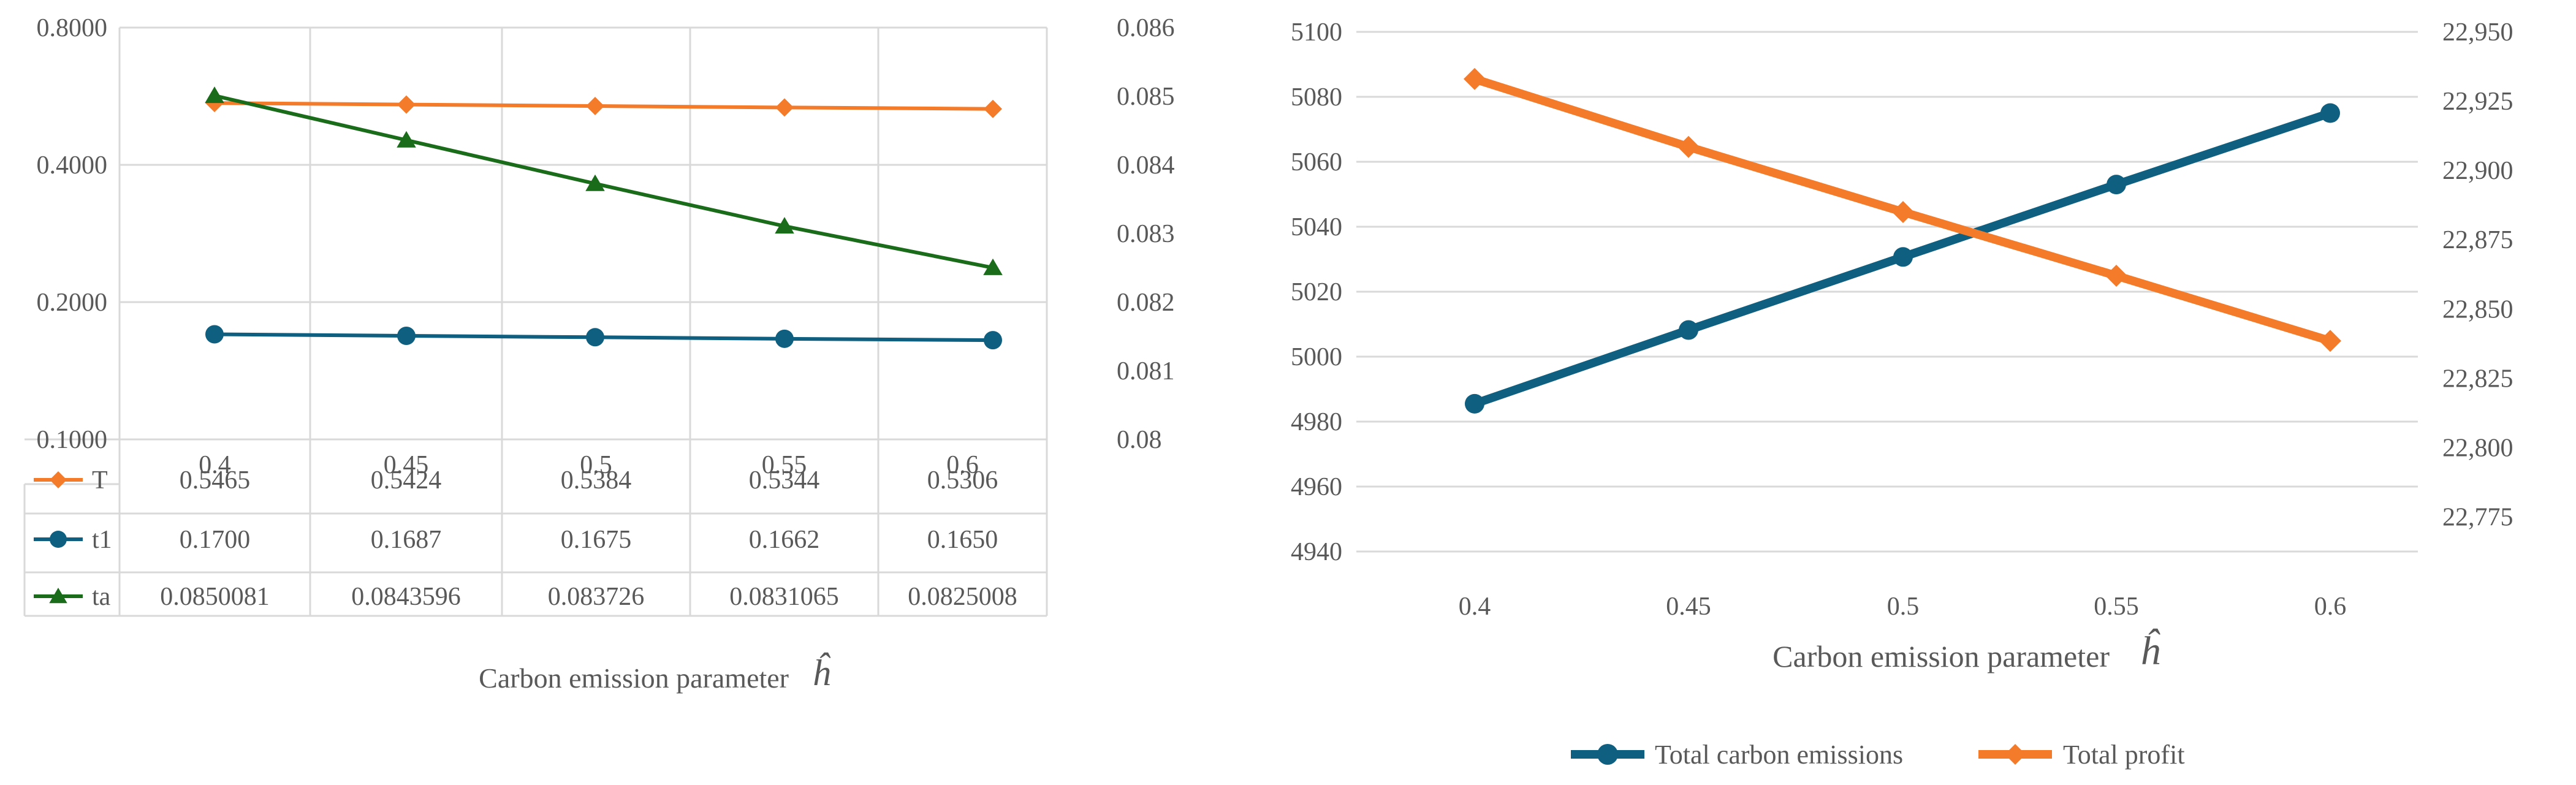 Image resolution: width=2576 pixels, height=785 pixels. Describe the element at coordinates (1316, 422) in the screenshot. I see `y-left-tick-label: 4980` at that location.